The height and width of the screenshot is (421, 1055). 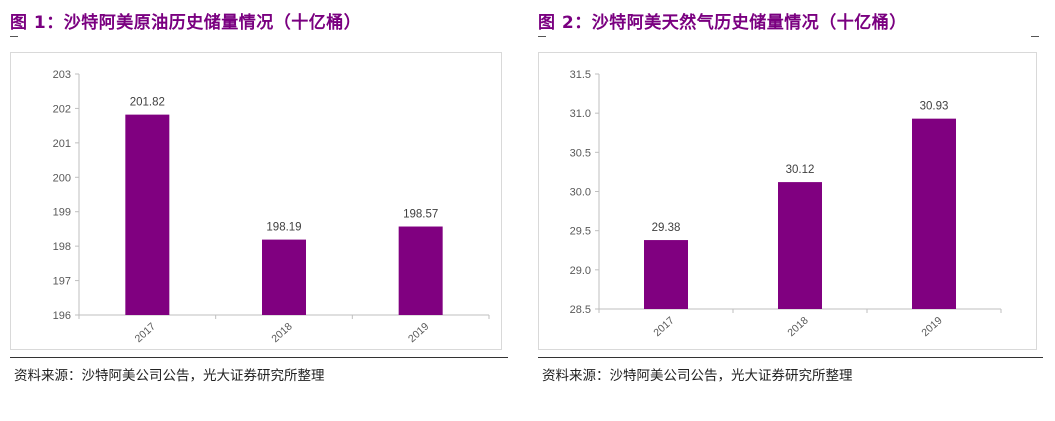 What do you see at coordinates (186, 23) in the screenshot?
I see `chart-title: 图 1：沙特阿美原油历史储量情况（十亿桶）` at bounding box center [186, 23].